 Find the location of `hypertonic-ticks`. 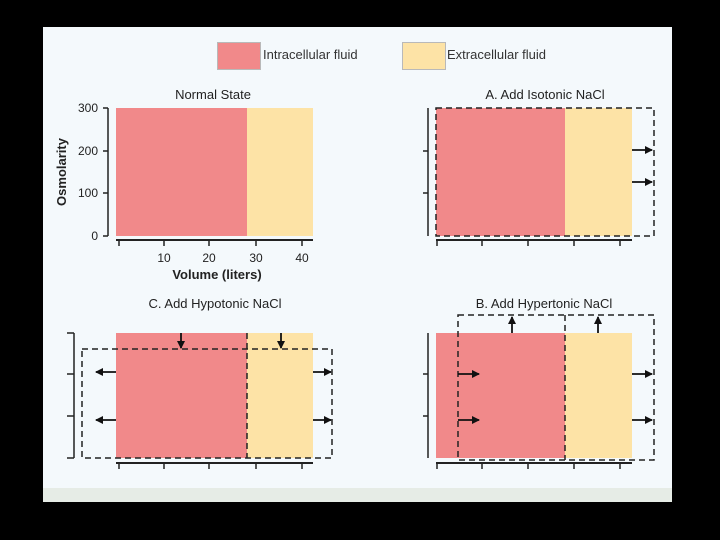

hypertonic-ticks is located at coordinates (522, 421).